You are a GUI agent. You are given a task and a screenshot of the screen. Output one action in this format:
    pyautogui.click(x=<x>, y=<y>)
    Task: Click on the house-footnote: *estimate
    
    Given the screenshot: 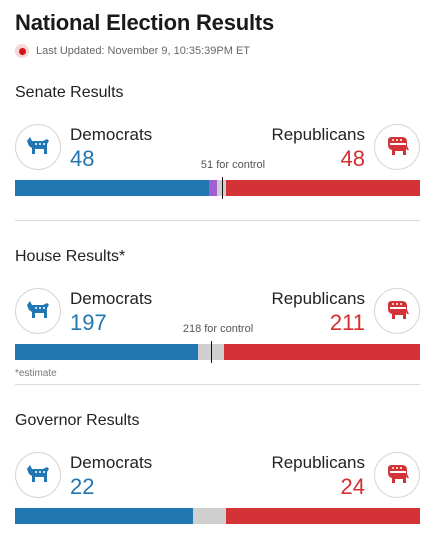 What is the action you would take?
    pyautogui.click(x=36, y=373)
    